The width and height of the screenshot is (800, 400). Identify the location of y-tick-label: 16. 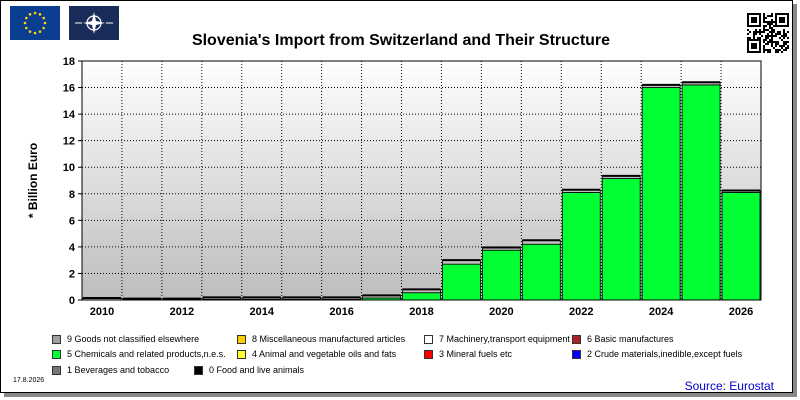
(69, 89).